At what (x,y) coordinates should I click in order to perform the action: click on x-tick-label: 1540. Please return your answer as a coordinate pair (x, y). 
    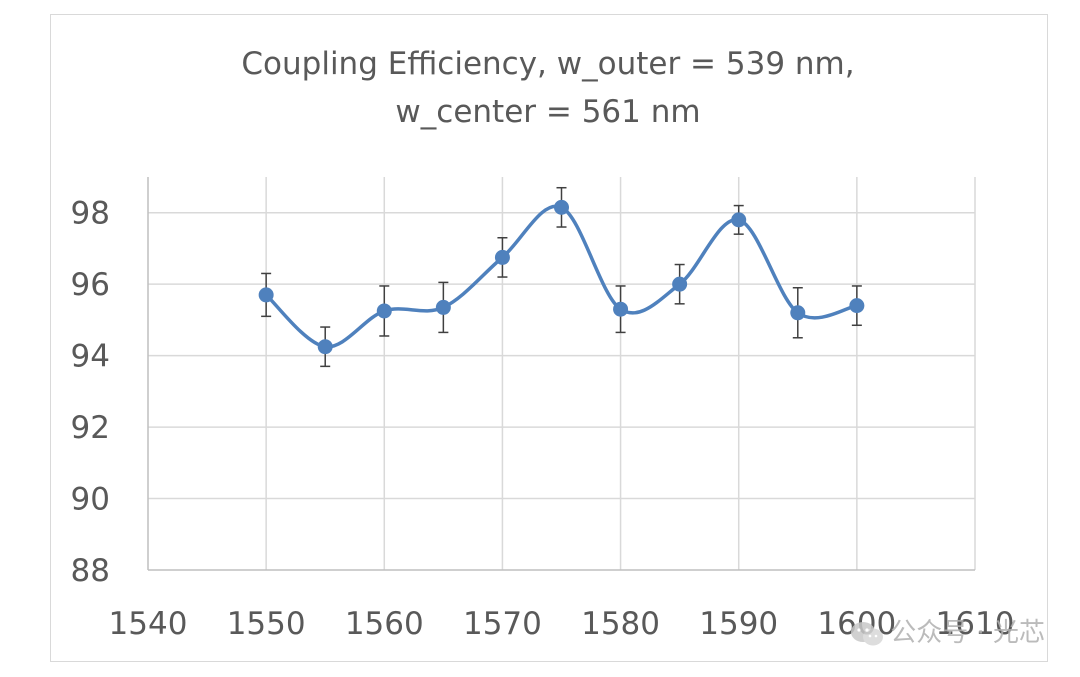
    Looking at the image, I should click on (148, 624).